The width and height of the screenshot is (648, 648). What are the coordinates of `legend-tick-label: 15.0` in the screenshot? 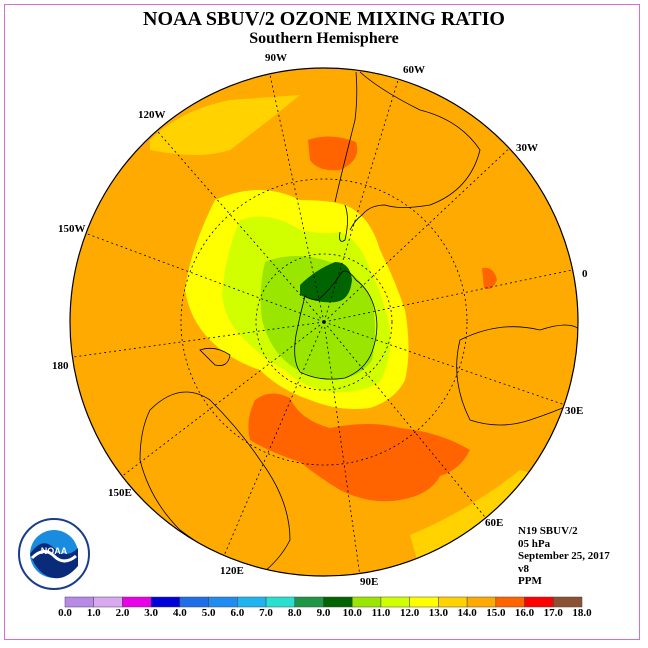 It's located at (496, 613).